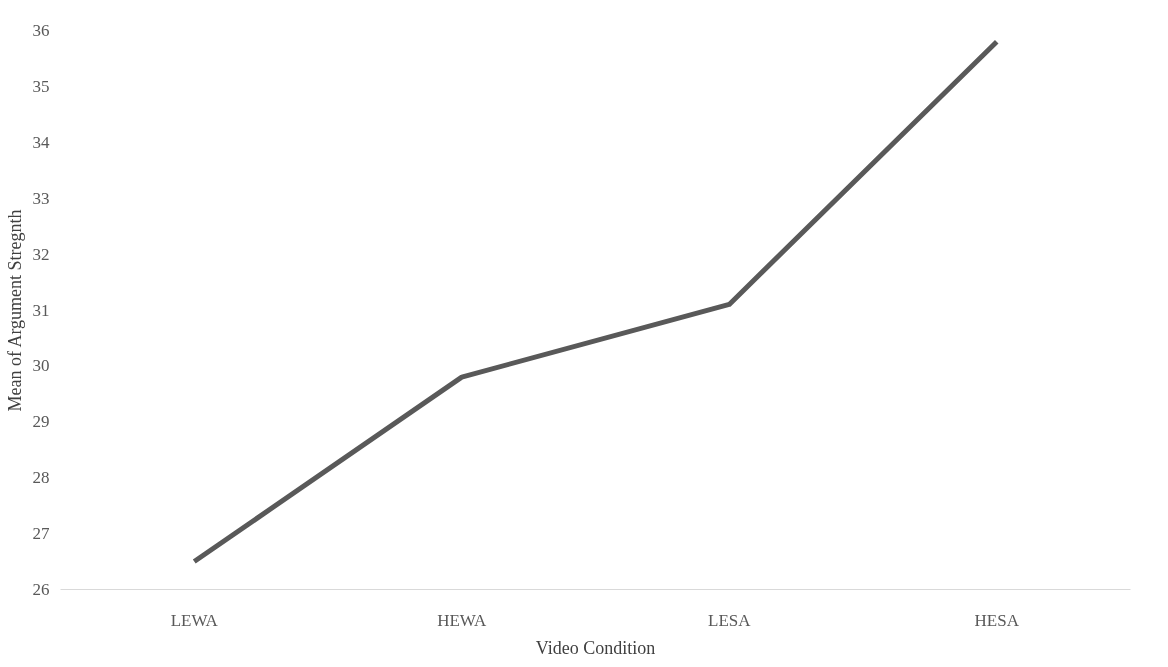  What do you see at coordinates (462, 620) in the screenshot?
I see `x-tick-label: HEWA` at bounding box center [462, 620].